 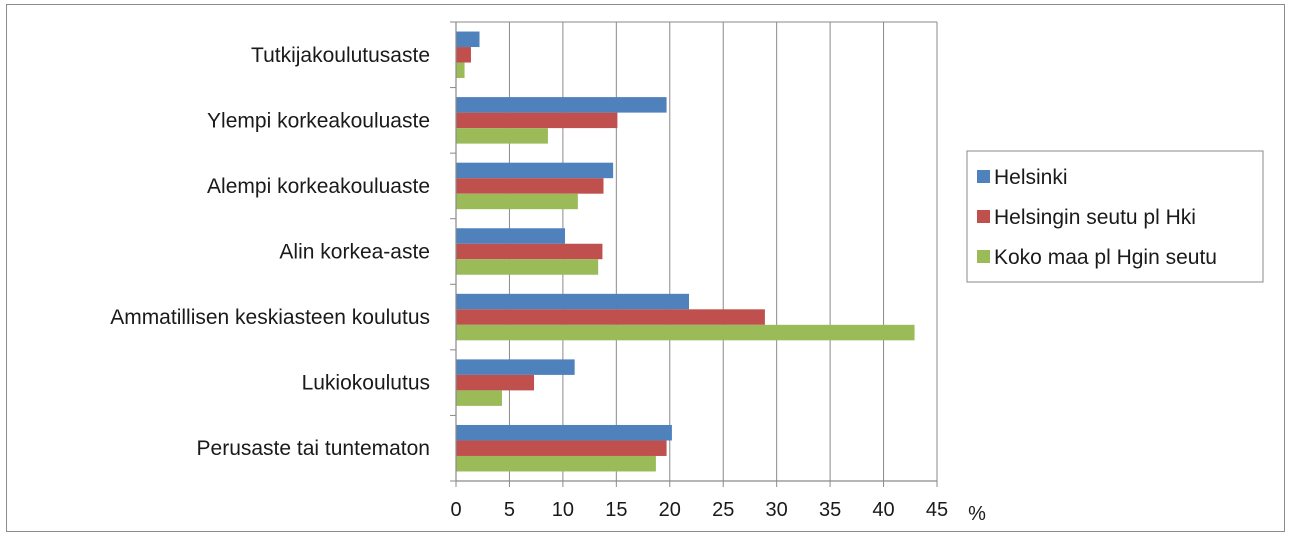 I want to click on x-tick-label: 25, so click(x=723, y=510).